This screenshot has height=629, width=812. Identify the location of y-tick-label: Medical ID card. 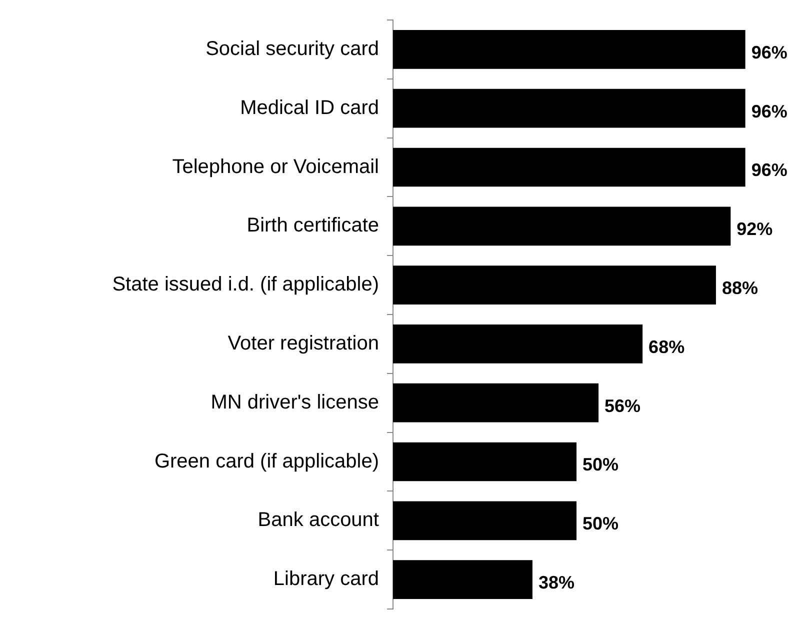
(309, 107).